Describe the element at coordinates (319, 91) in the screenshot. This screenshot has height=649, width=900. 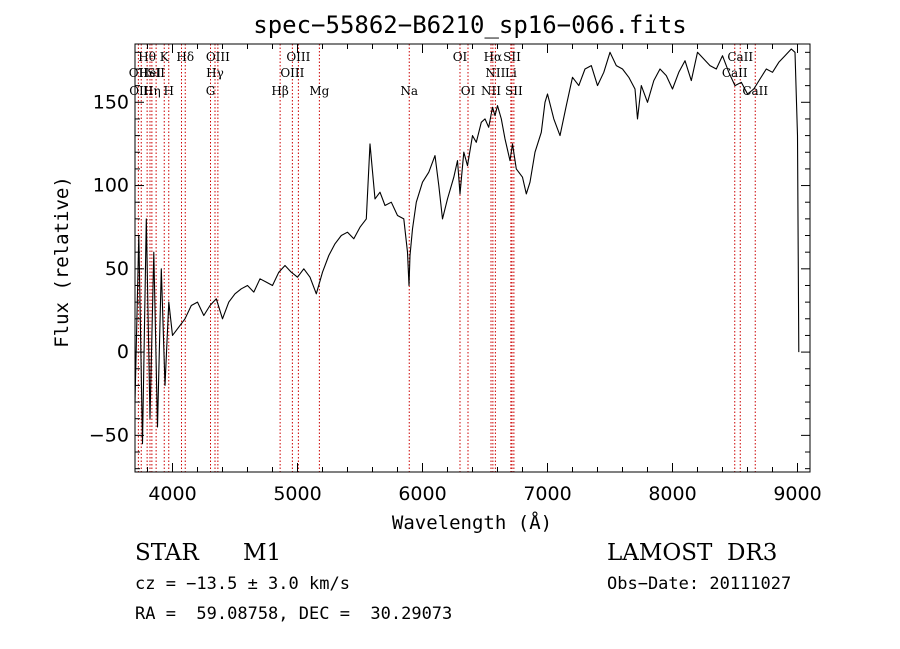
I see `line-marker-label: Mg` at that location.